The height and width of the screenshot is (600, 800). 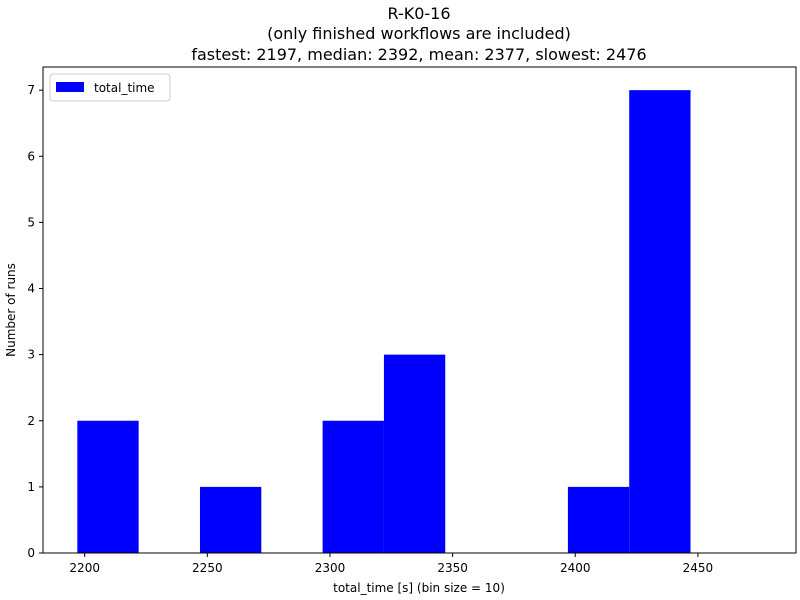 I want to click on y-tick-label-6: 6, so click(x=31, y=156).